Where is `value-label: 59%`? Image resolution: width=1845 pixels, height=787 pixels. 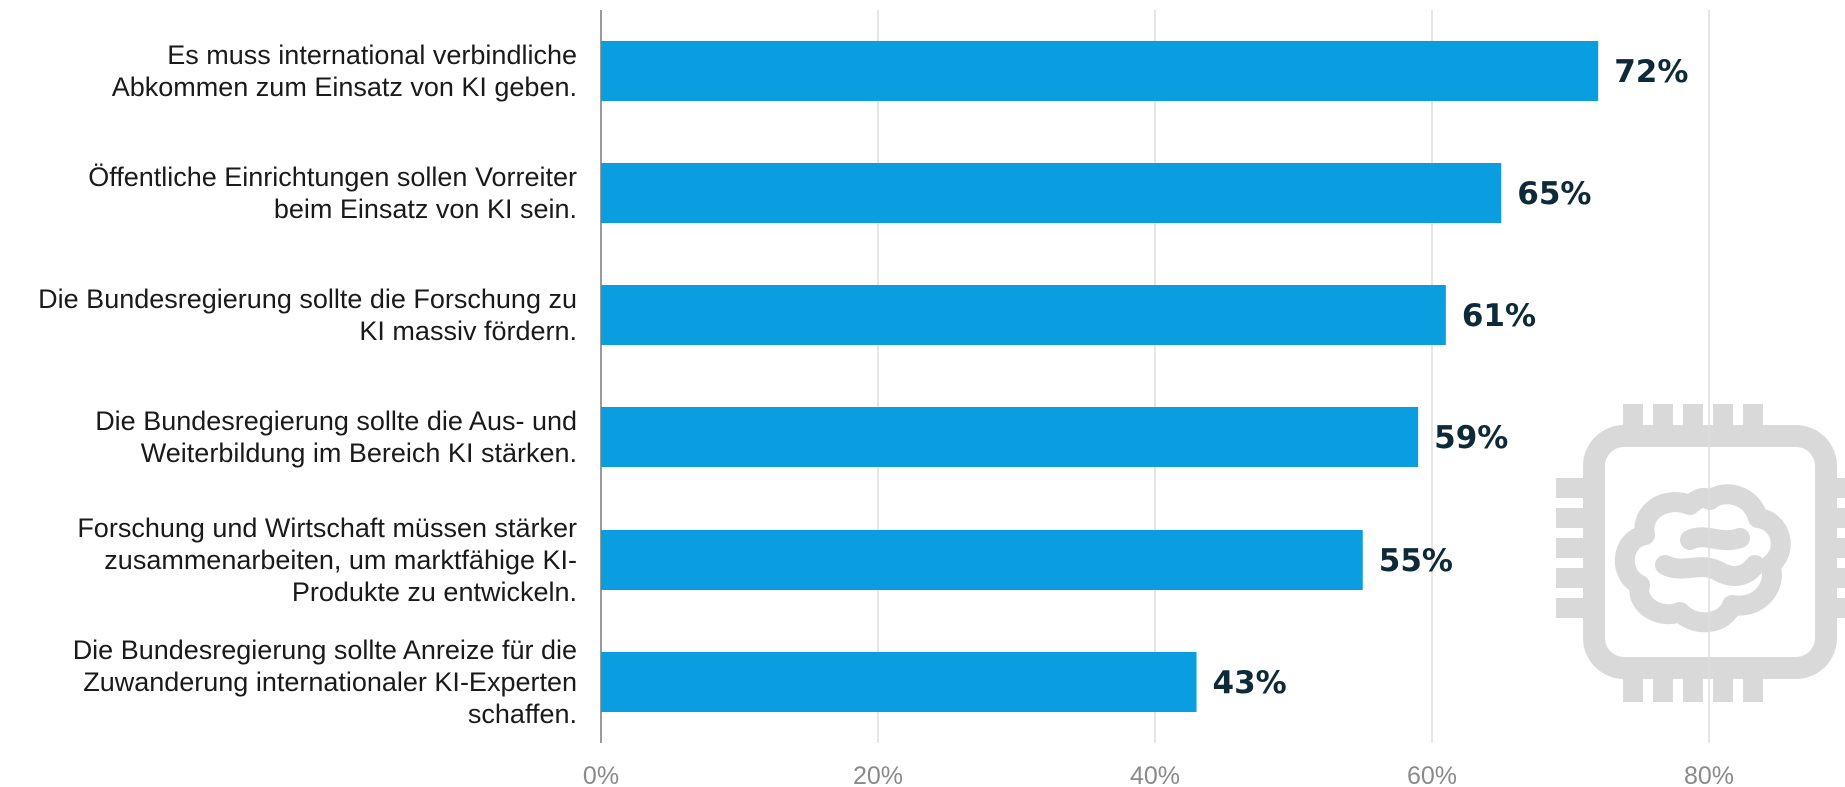
value-label: 59% is located at coordinates (1471, 438).